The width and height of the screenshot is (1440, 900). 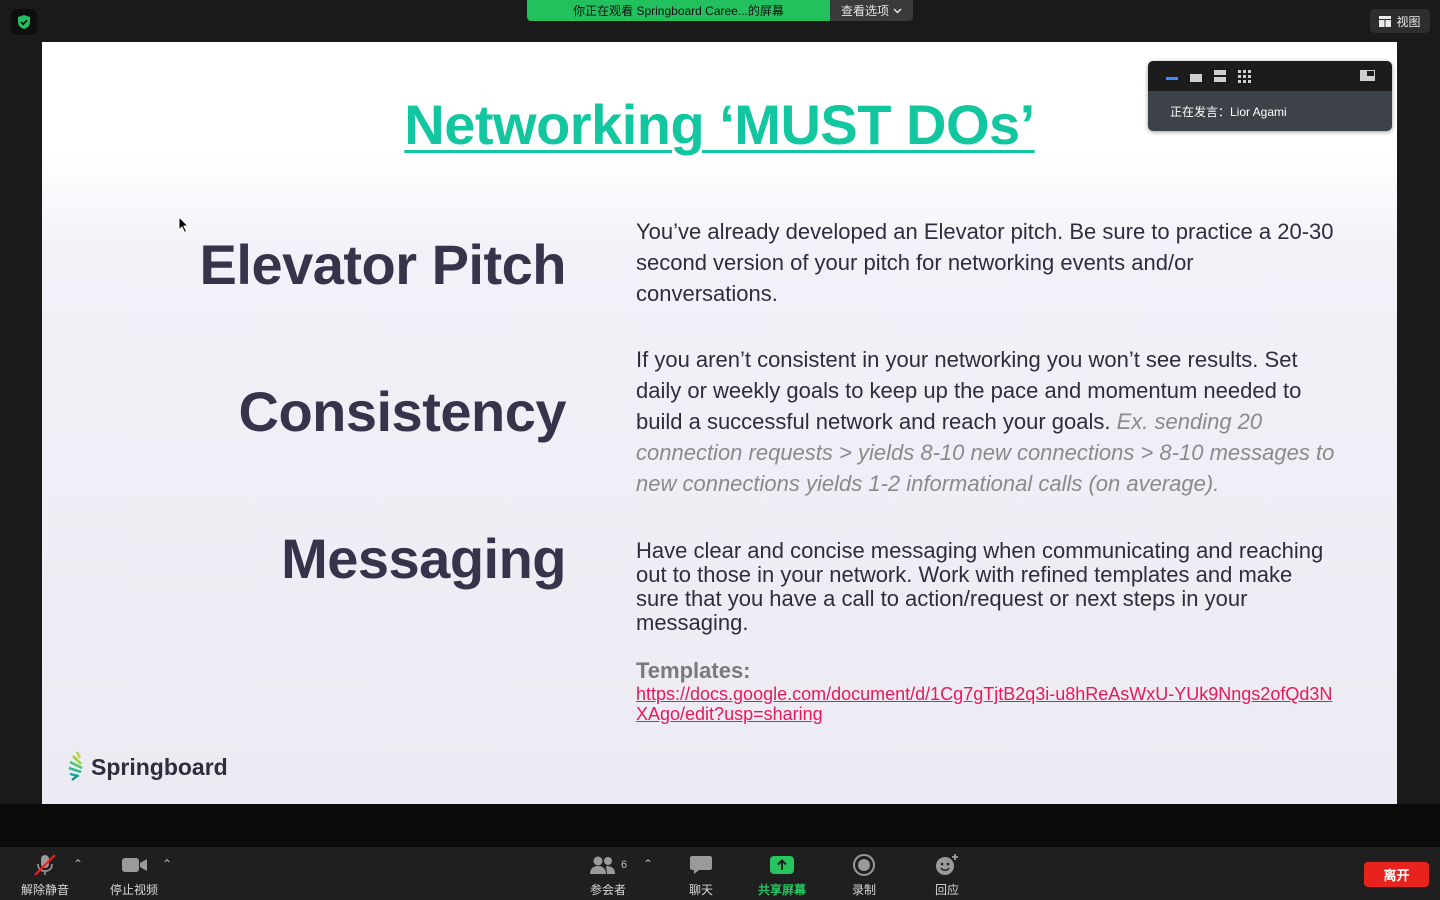 I want to click on participants-count: 6, so click(x=624, y=865).